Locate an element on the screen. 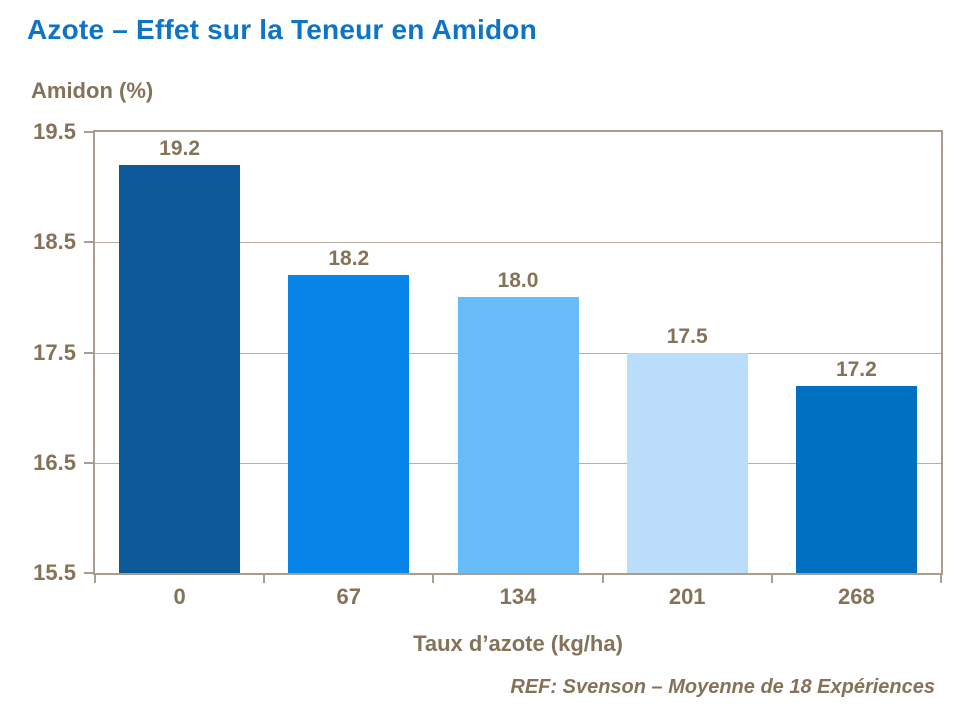  x-tick-label: 67 is located at coordinates (349, 596).